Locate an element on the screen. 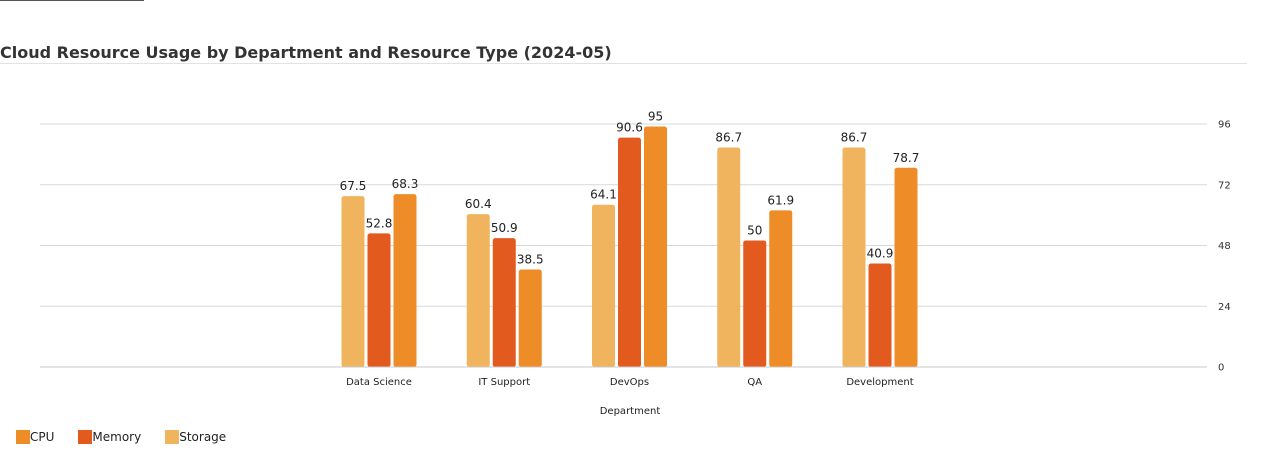  data-label: 38.5 is located at coordinates (530, 260).